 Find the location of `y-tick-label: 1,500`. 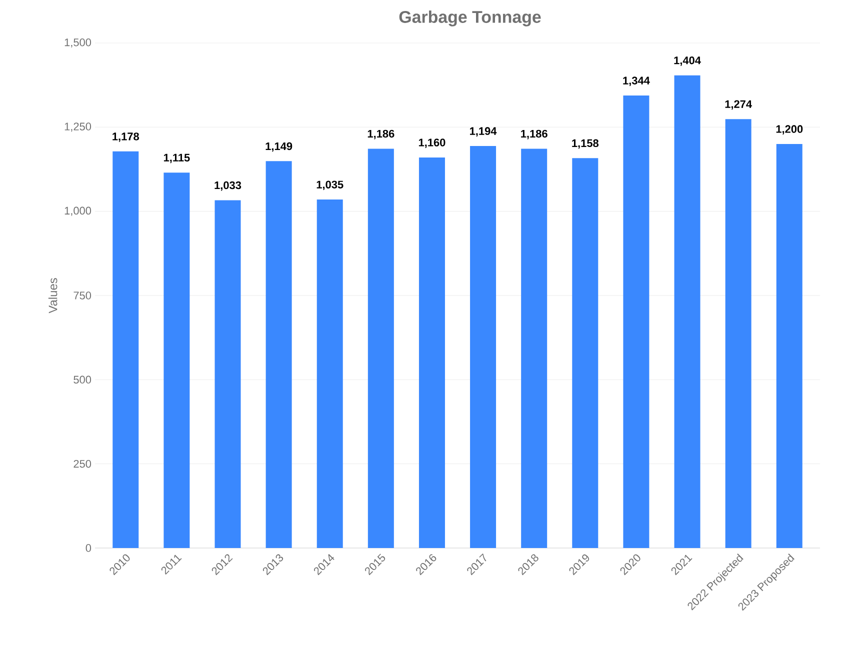

y-tick-label: 1,500 is located at coordinates (78, 43).